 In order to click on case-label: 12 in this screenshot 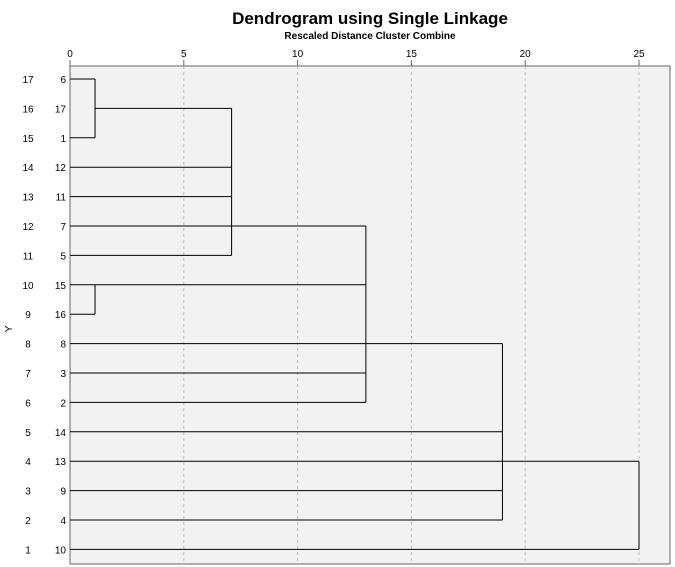, I will do `click(61, 168)`.